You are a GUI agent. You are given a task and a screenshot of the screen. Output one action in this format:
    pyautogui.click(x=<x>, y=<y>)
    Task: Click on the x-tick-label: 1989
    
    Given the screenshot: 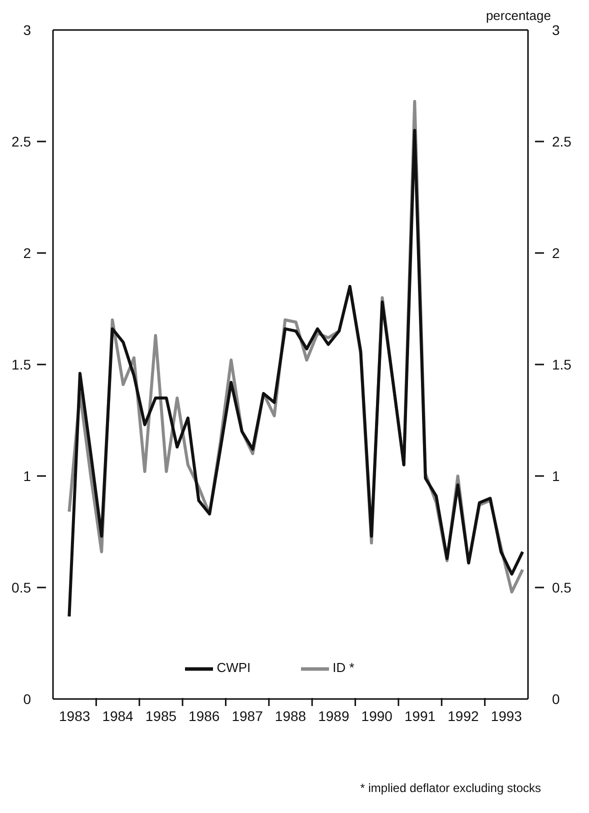 What is the action you would take?
    pyautogui.click(x=334, y=716)
    